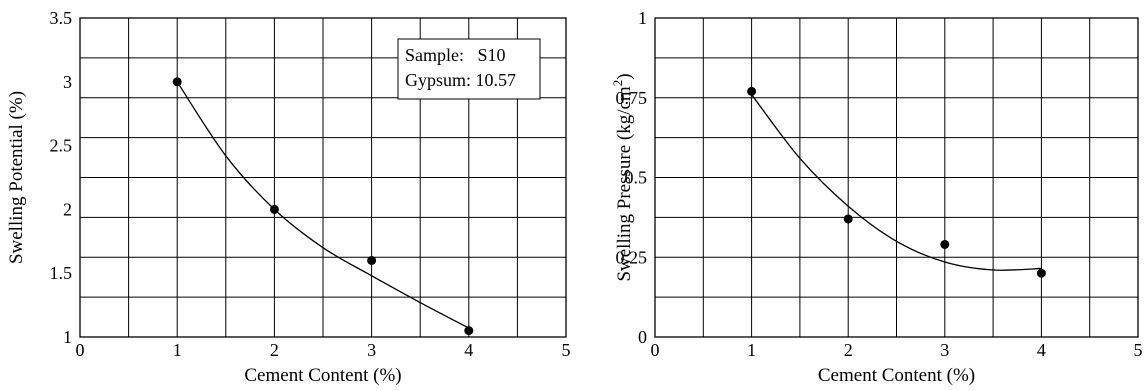 This screenshot has height=391, width=1145. What do you see at coordinates (67, 209) in the screenshot?
I see `y-tick-label: 2` at bounding box center [67, 209].